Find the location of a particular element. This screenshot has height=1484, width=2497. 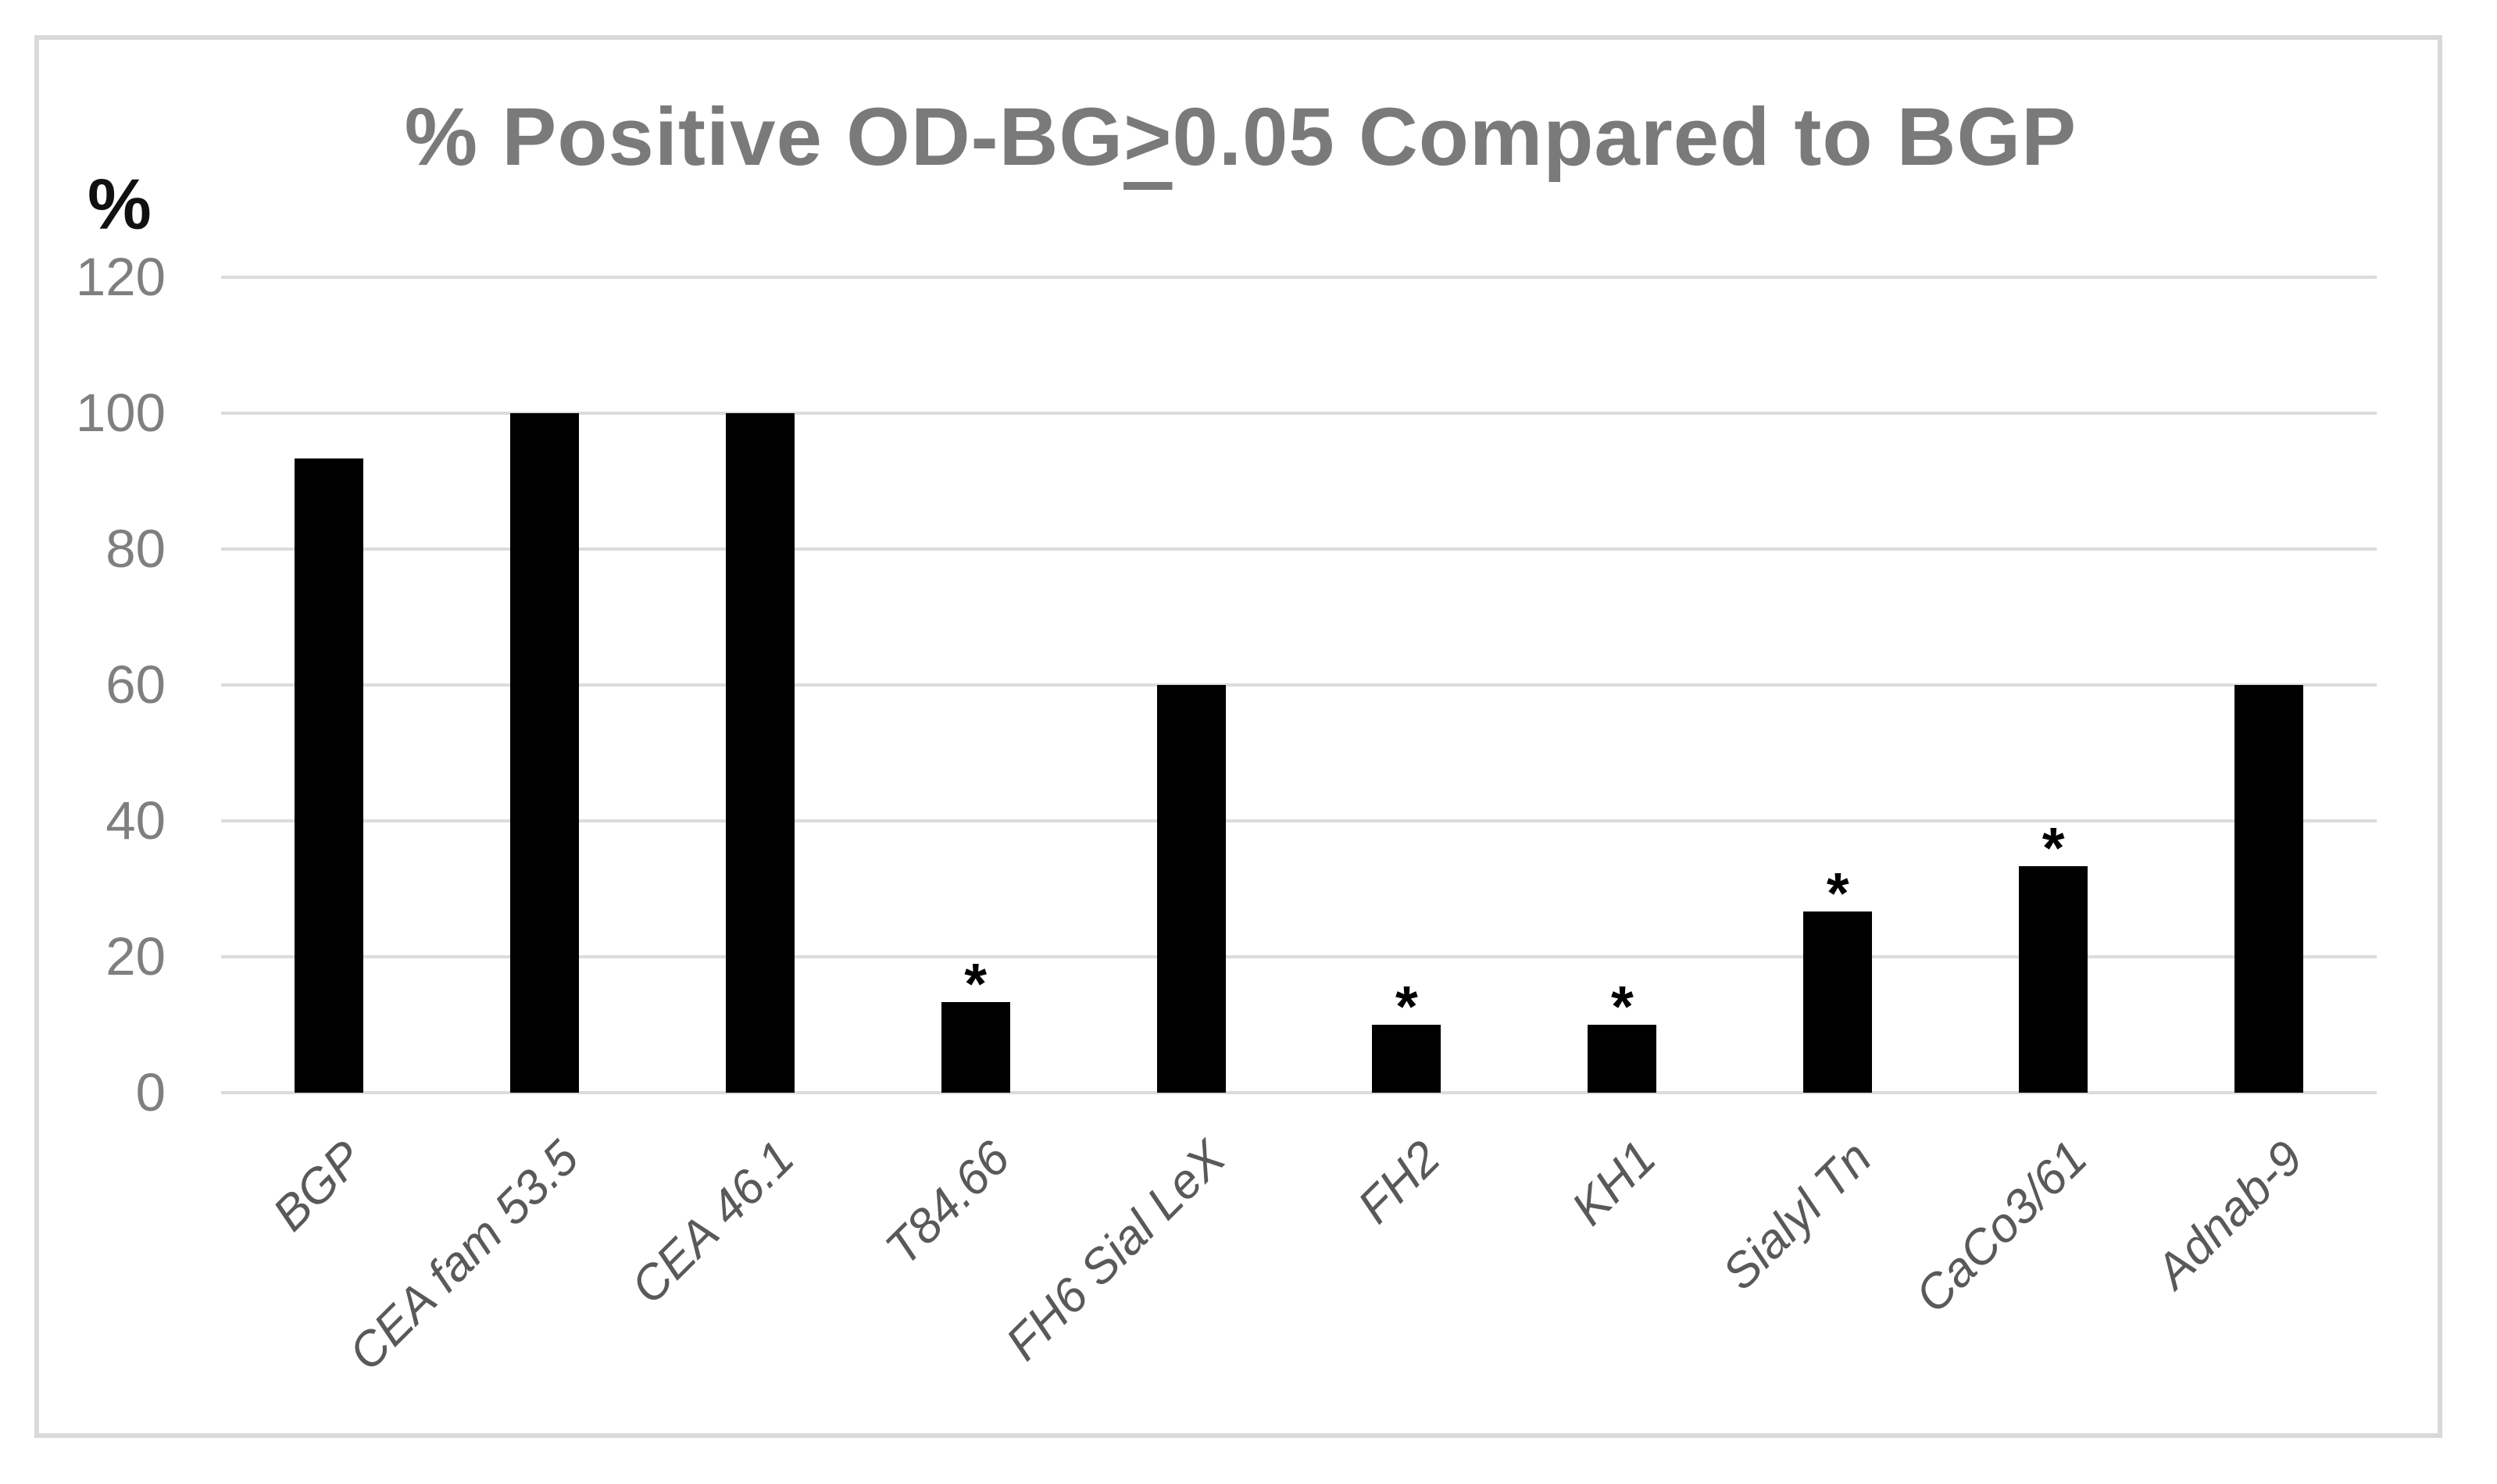

chart-title: % Positive OD-BG>0.05 Compared to BGP is located at coordinates (1240, 137).